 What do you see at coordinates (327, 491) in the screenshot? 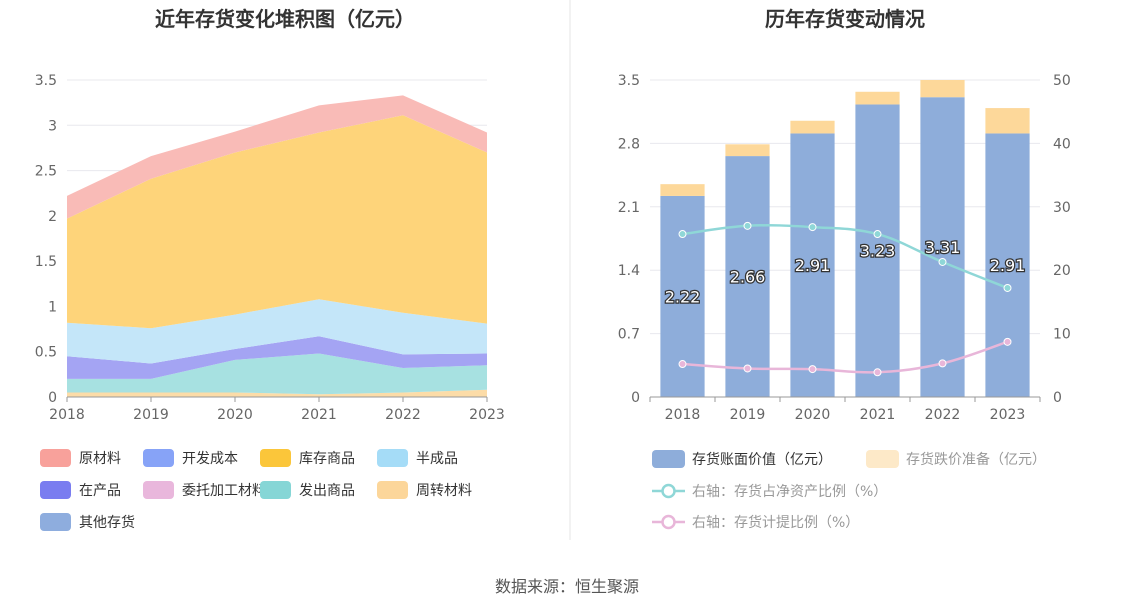
I see `legend-label: 发出商品` at bounding box center [327, 491].